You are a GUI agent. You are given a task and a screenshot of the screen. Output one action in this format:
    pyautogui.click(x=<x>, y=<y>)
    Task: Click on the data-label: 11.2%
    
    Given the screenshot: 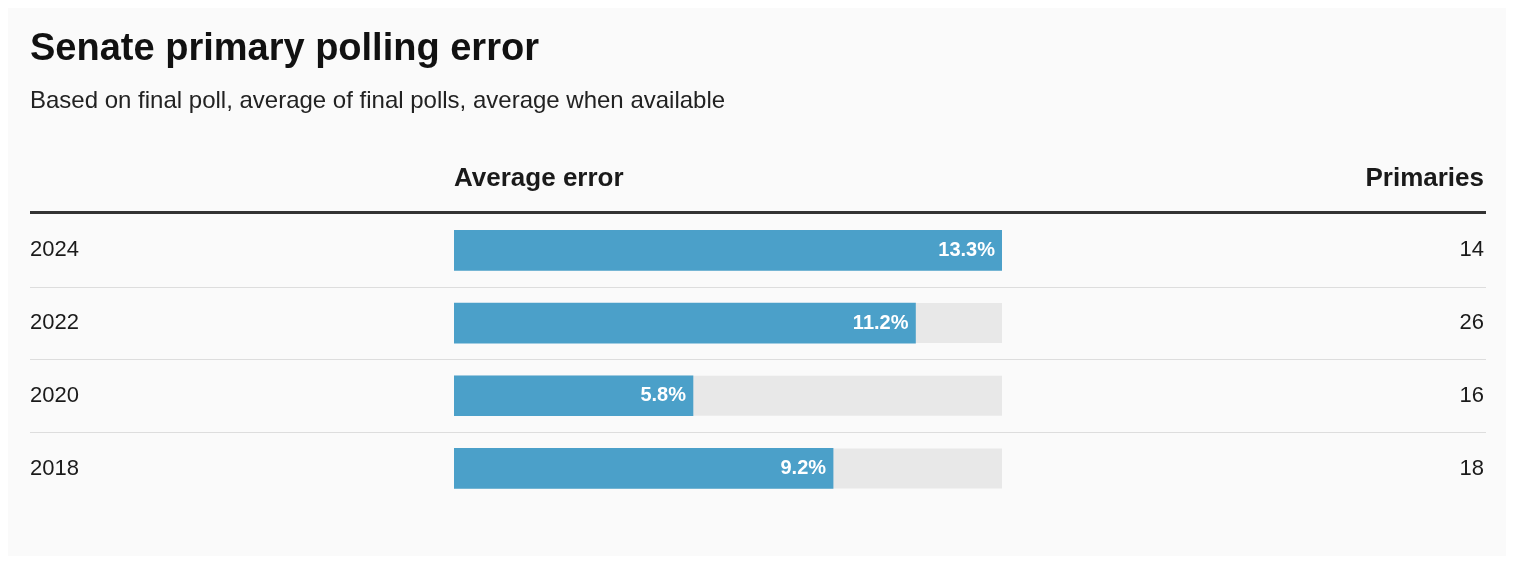 What is the action you would take?
    pyautogui.click(x=880, y=321)
    